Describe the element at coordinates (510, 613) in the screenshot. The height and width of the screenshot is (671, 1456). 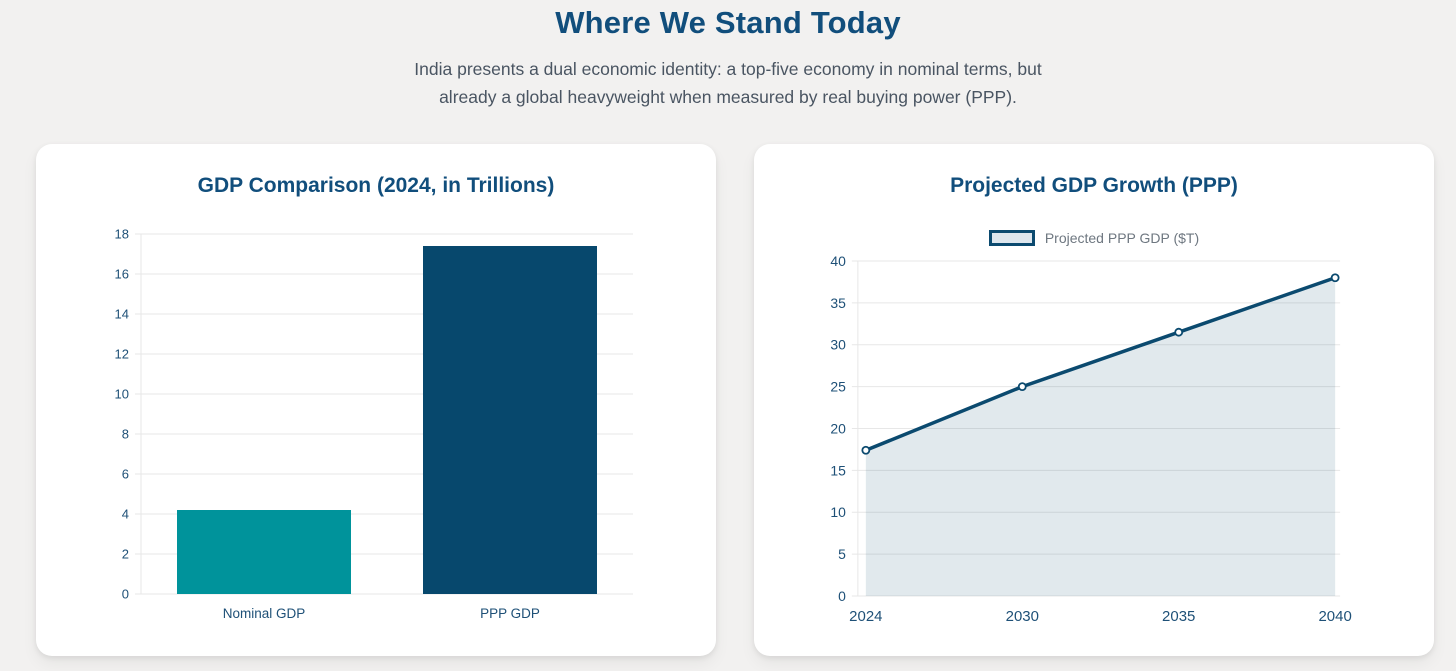
I see `svg-text: PPP GDP` at that location.